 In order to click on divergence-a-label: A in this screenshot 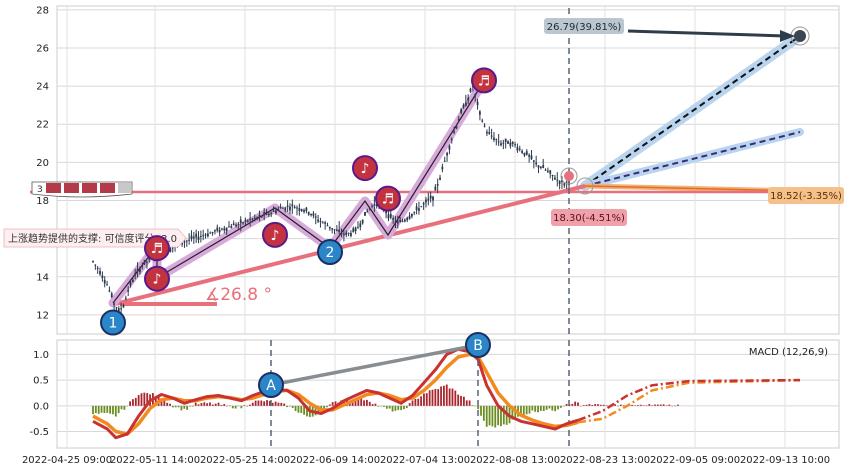, I will do `click(271, 386)`.